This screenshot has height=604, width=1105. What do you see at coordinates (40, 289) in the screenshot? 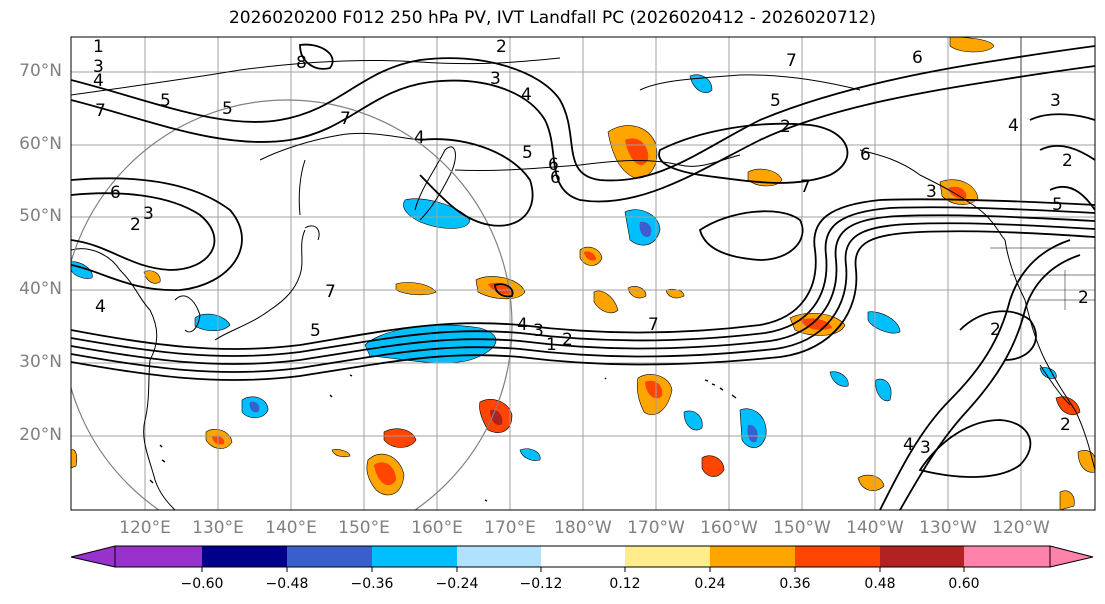
I see `lat-label-40n: 40°N` at bounding box center [40, 289].